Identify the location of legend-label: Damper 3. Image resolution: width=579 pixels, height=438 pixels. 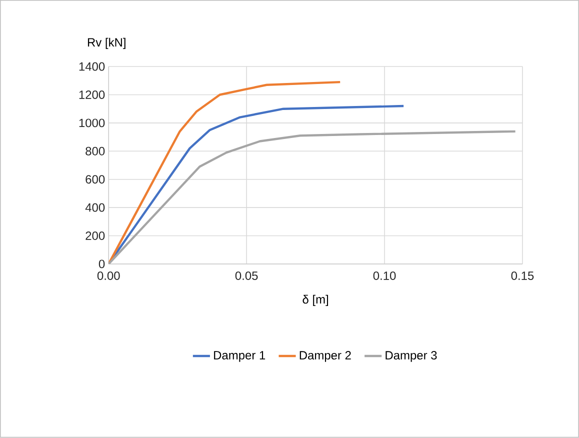
(411, 356).